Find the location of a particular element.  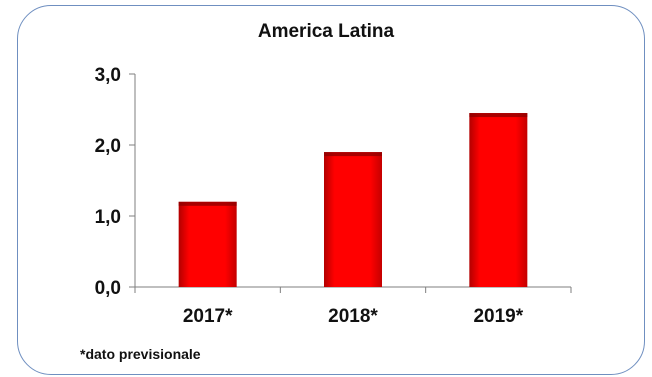

y-tick-label: 3,0 is located at coordinates (108, 75).